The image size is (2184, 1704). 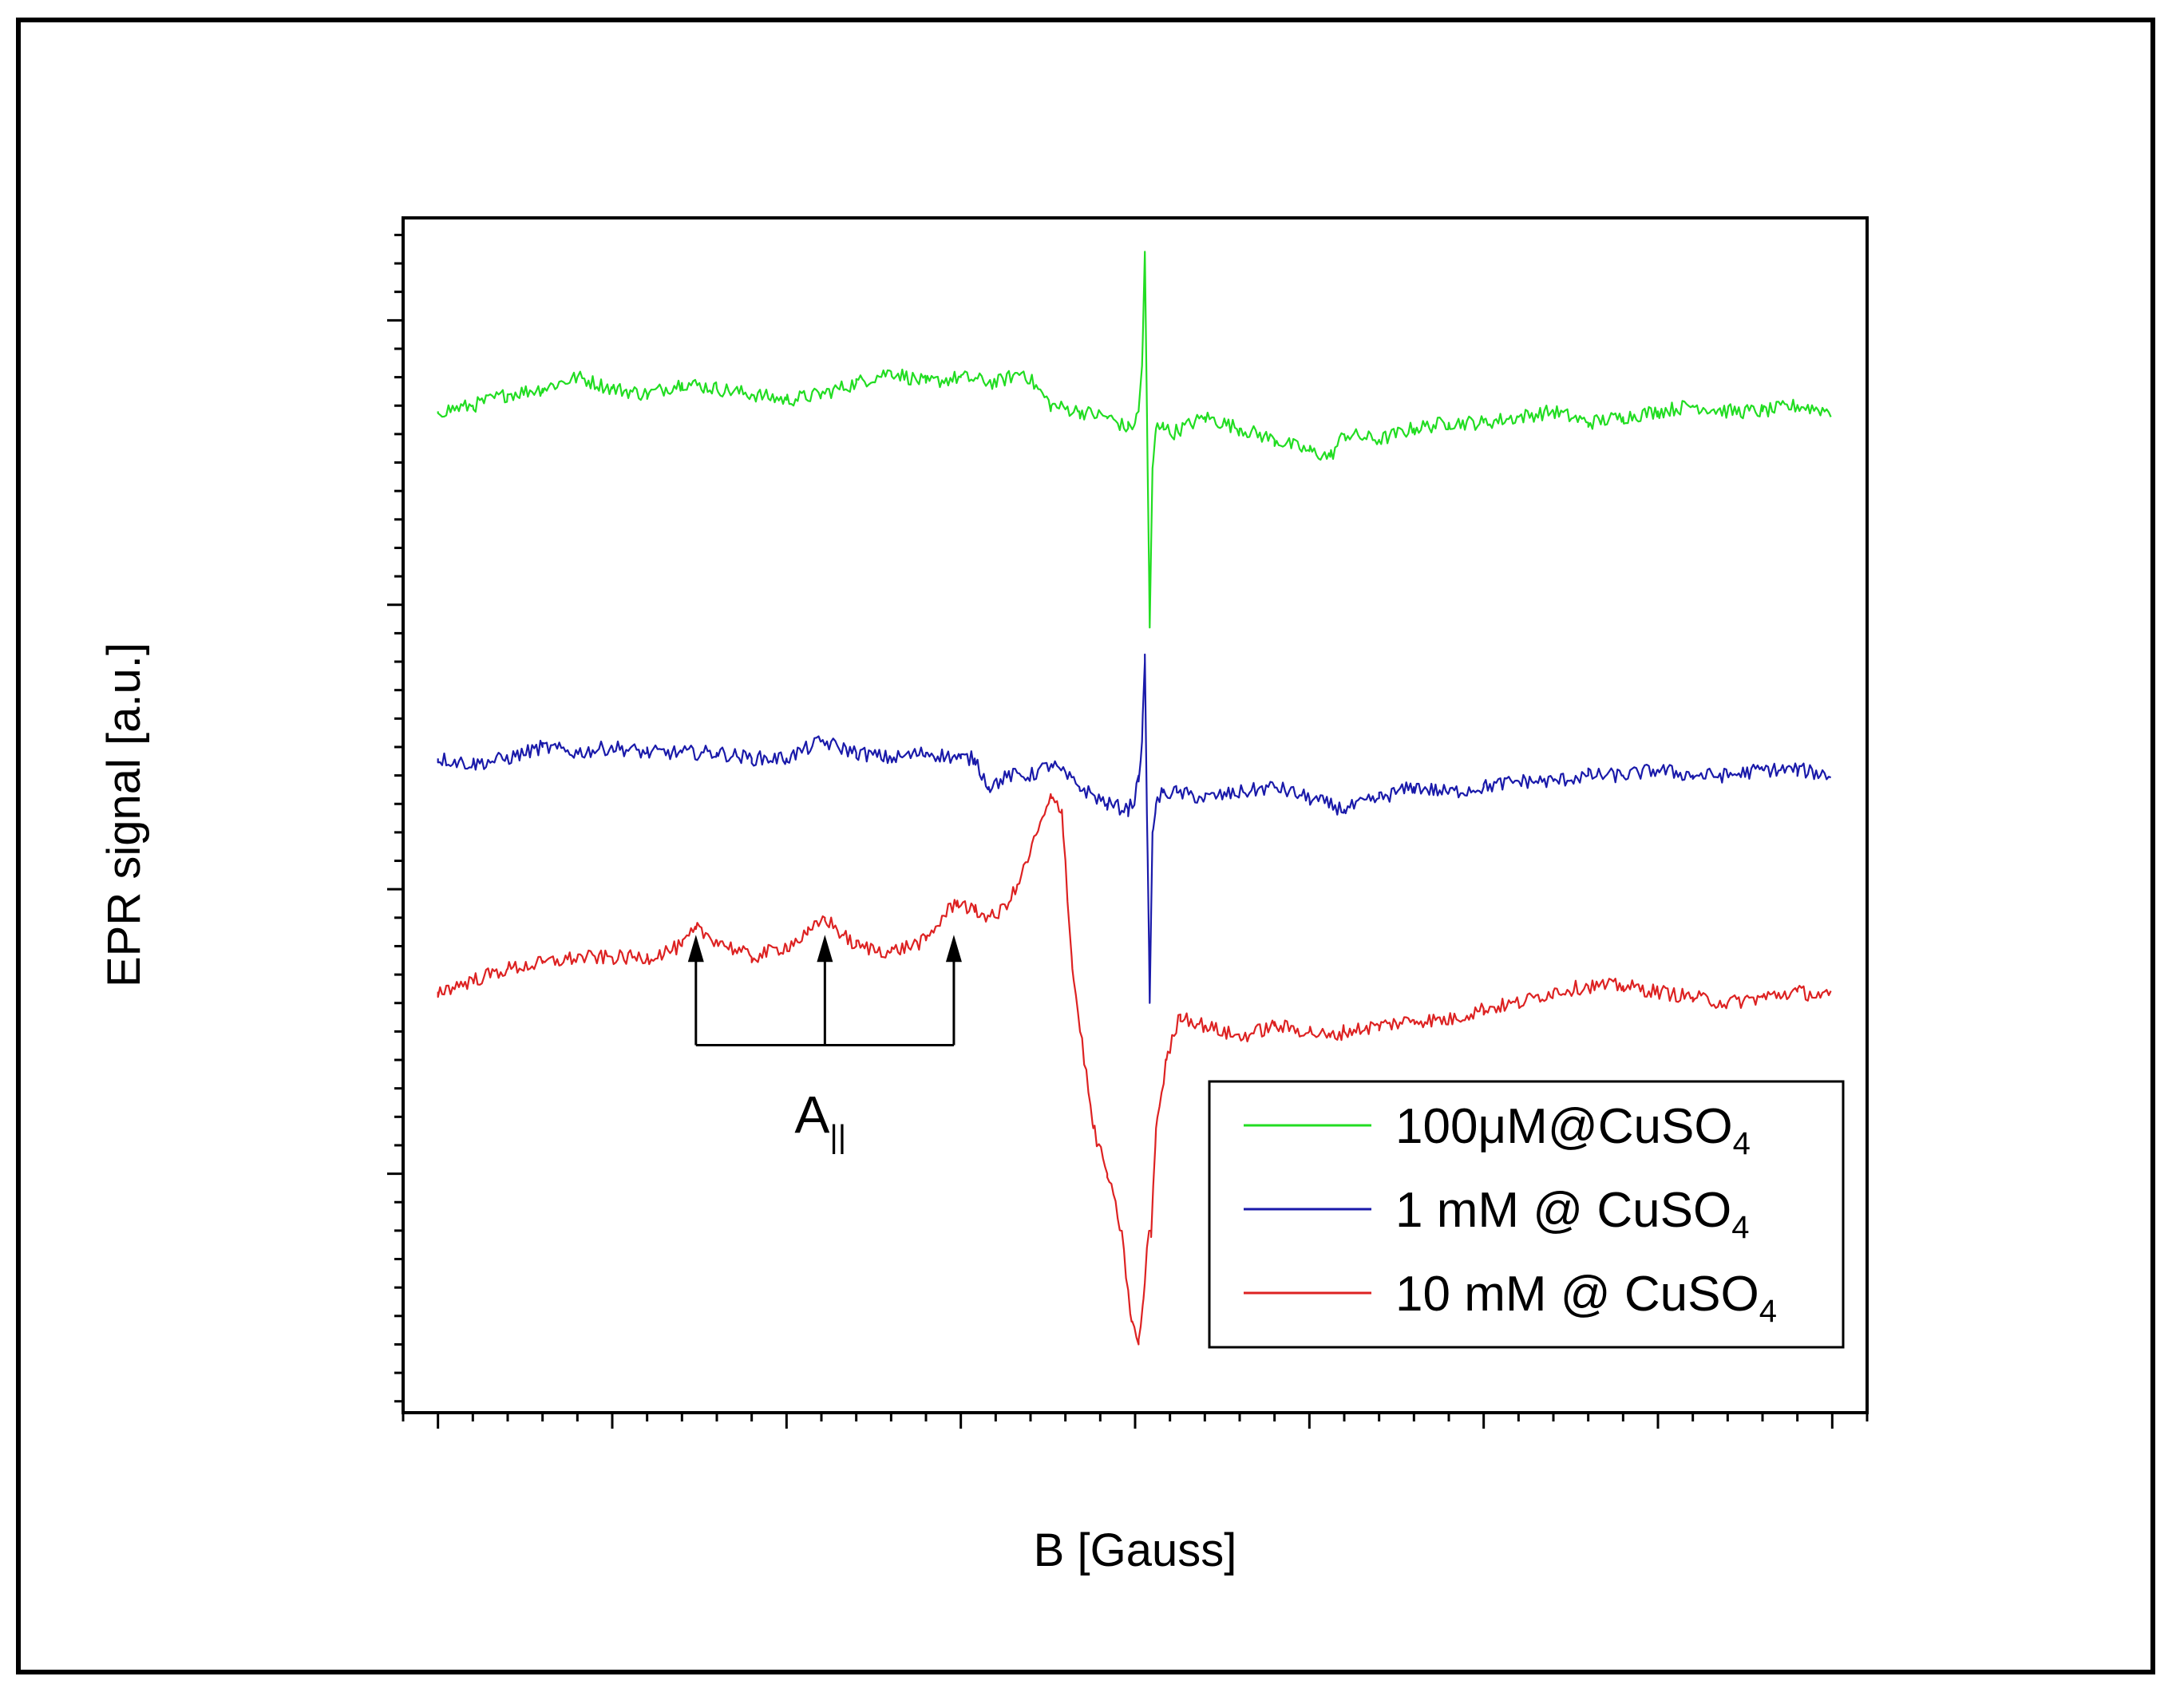 I want to click on x-axis, so click(x=1136, y=1421).